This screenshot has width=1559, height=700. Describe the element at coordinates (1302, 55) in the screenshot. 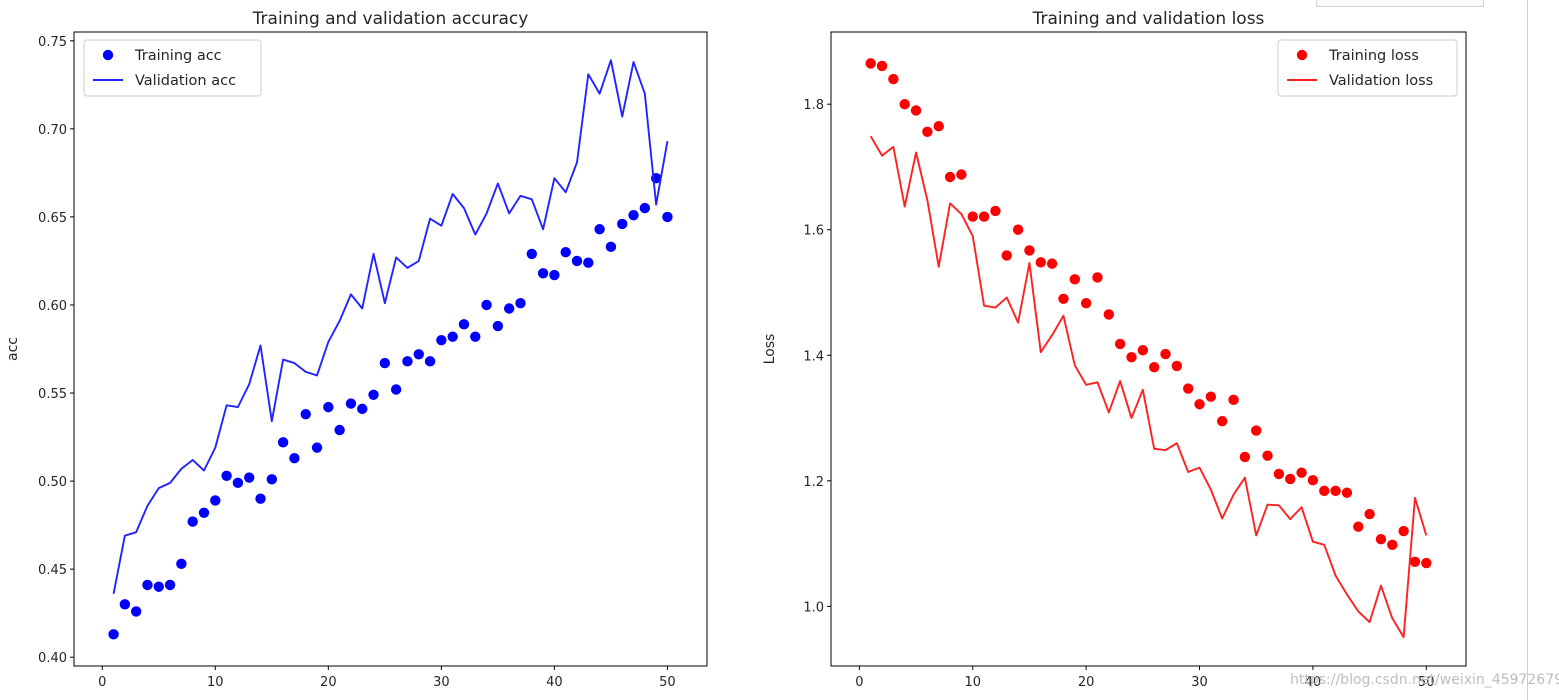

I see `legend-dot-swatch` at that location.